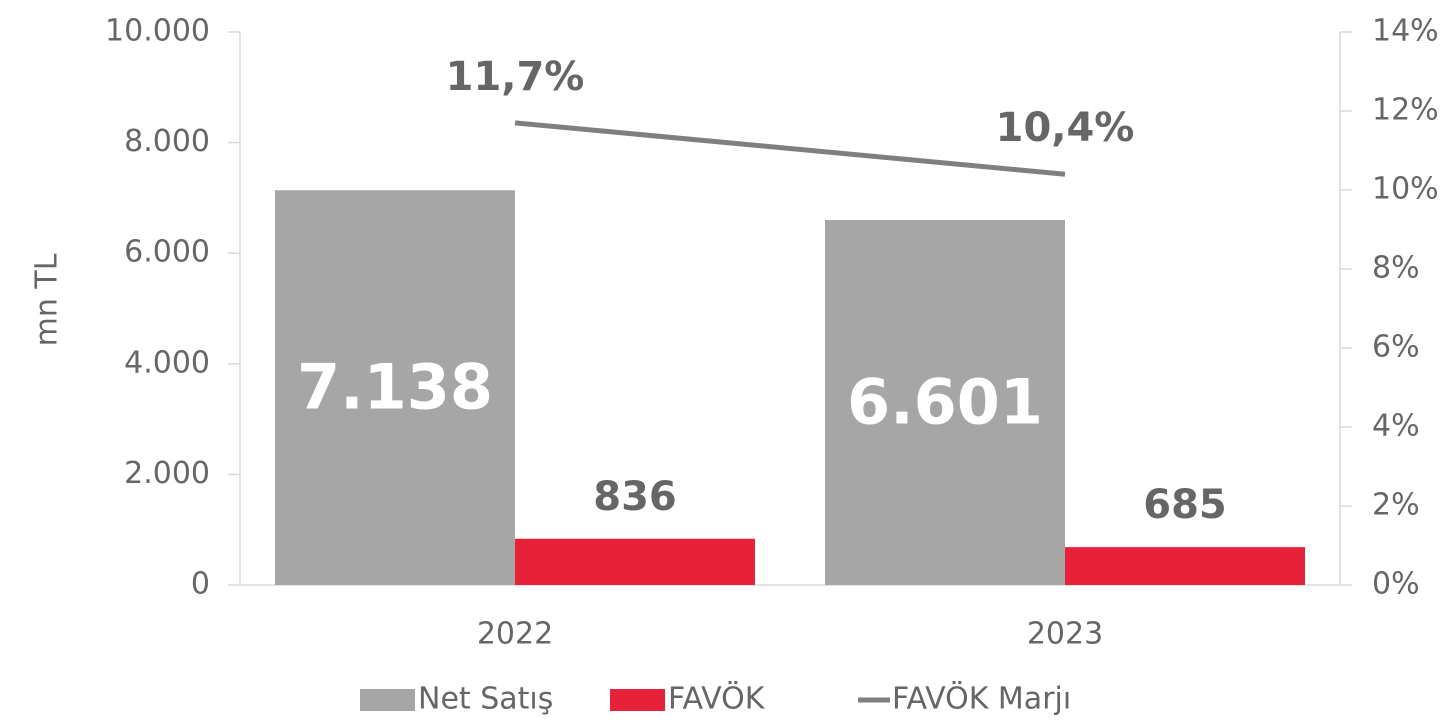  I want to click on y-tick-label: 0, so click(200, 584).